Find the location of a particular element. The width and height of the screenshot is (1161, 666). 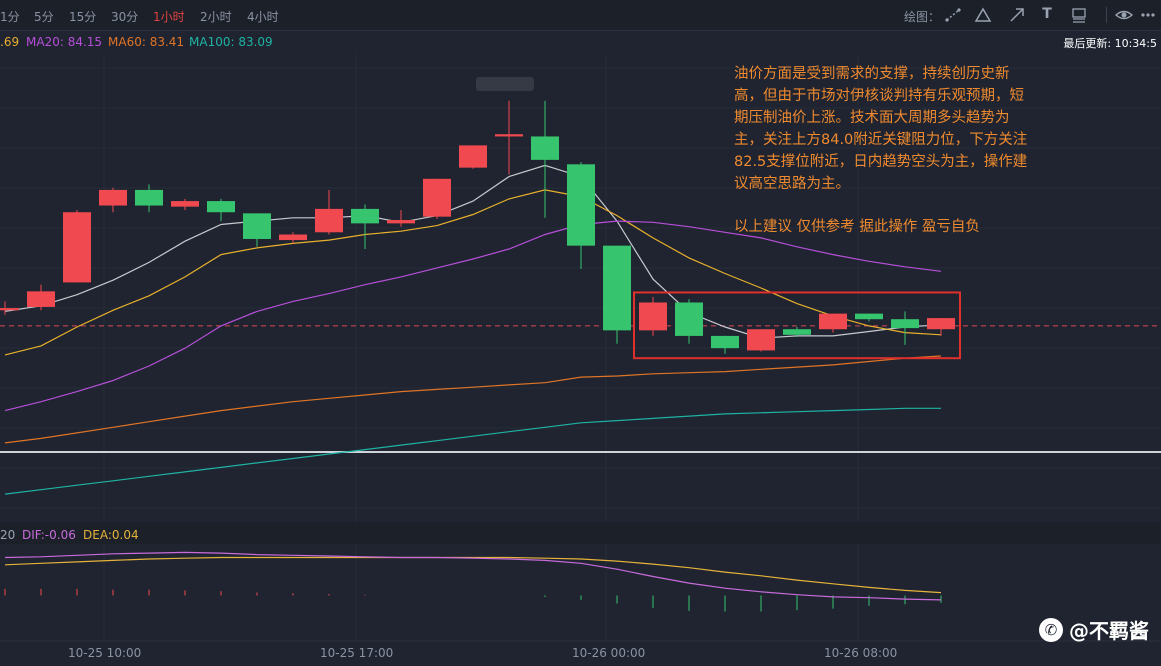

ma20-value: MA20: 84.15 is located at coordinates (64, 42).